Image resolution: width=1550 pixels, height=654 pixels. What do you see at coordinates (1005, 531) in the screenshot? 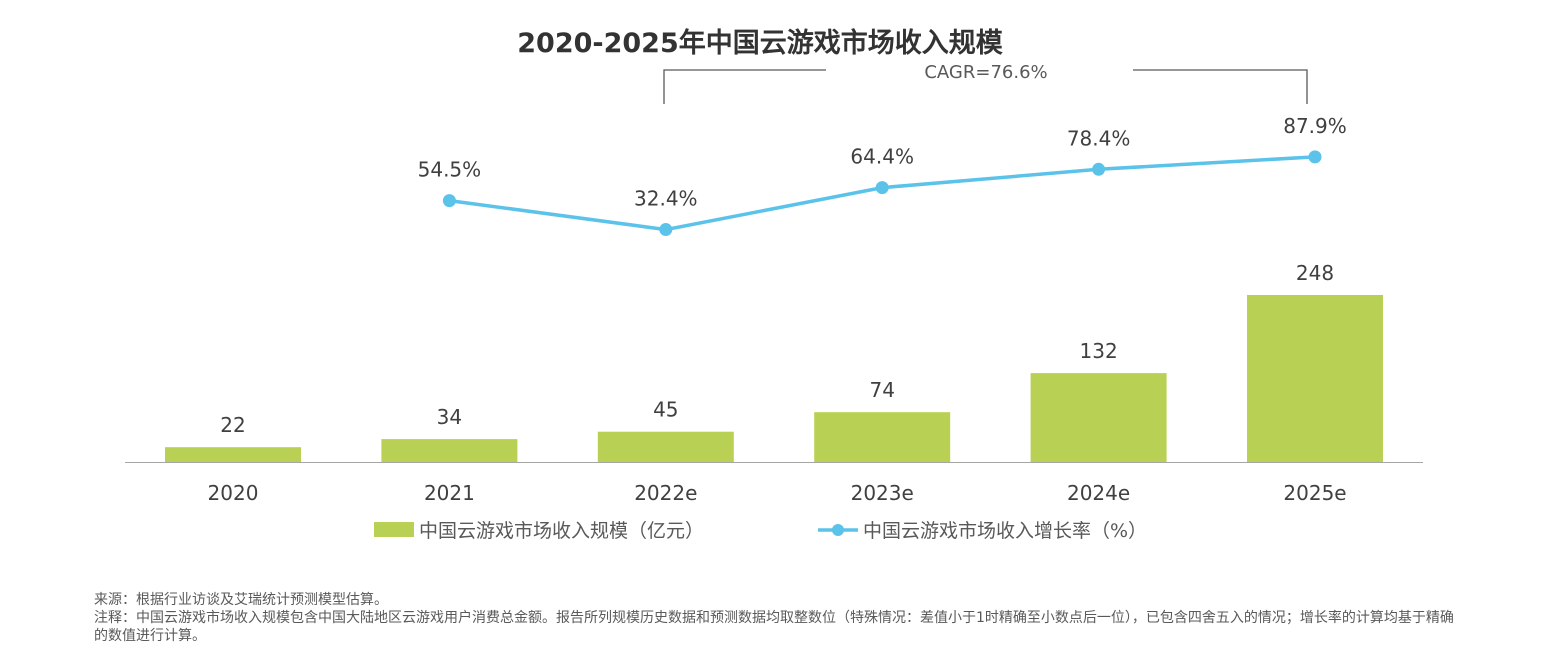
I see `legend-line-label: 中国云游戏市场收入增长率（%）` at bounding box center [1005, 531].